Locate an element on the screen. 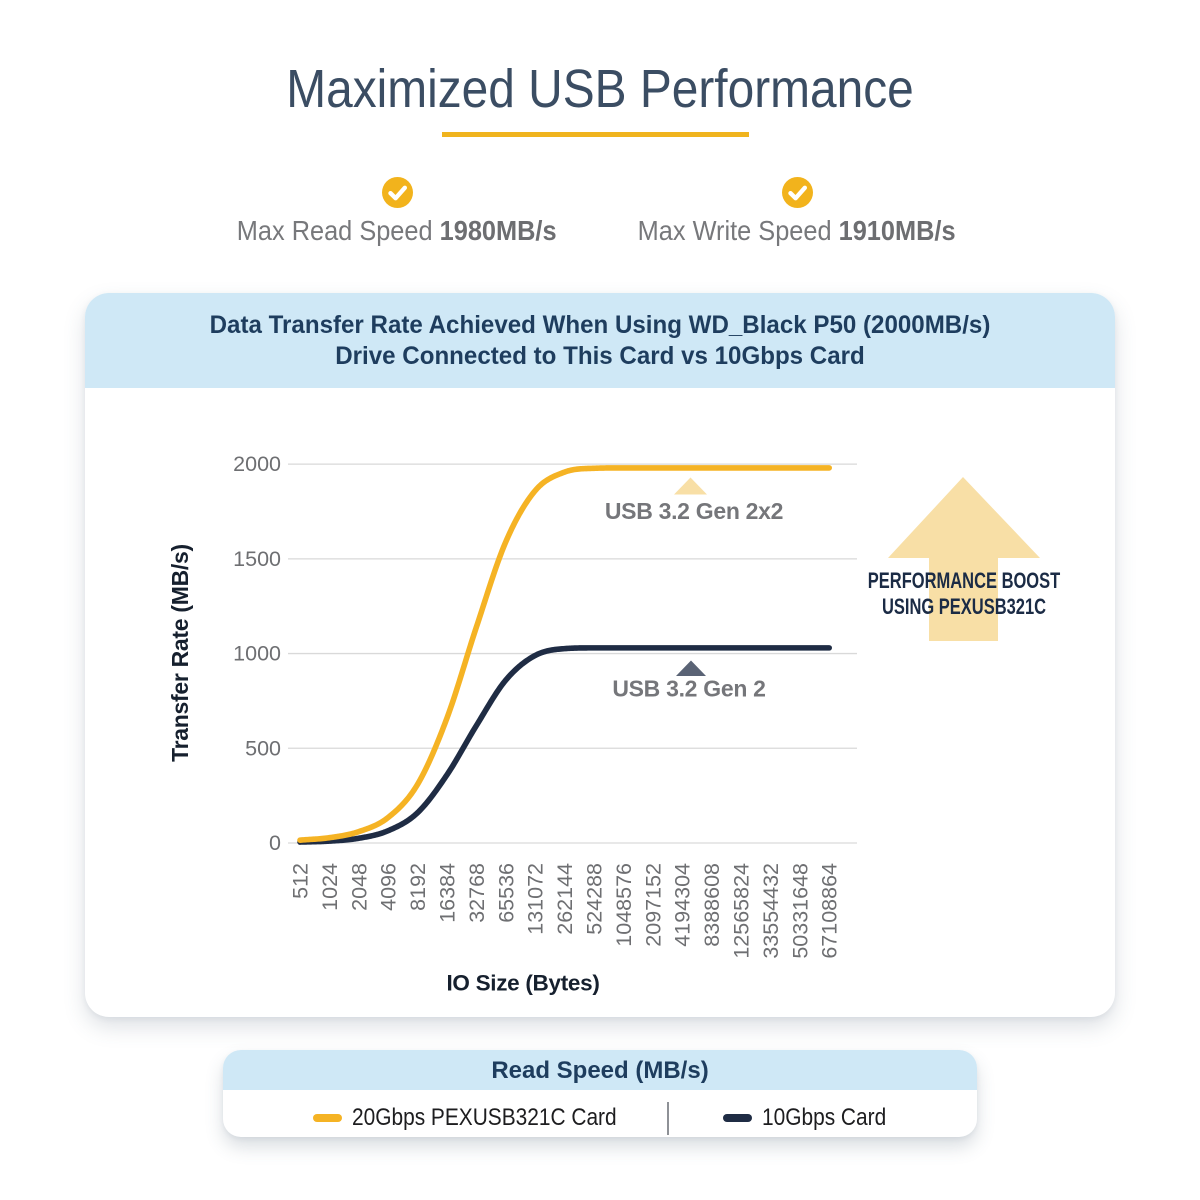 This screenshot has height=1200, width=1200. x-tick-label: 33554432 is located at coordinates (771, 911).